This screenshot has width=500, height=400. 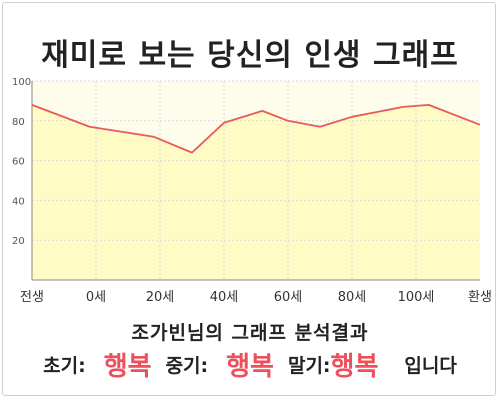 I want to click on middle-value: 행복, so click(x=250, y=366).